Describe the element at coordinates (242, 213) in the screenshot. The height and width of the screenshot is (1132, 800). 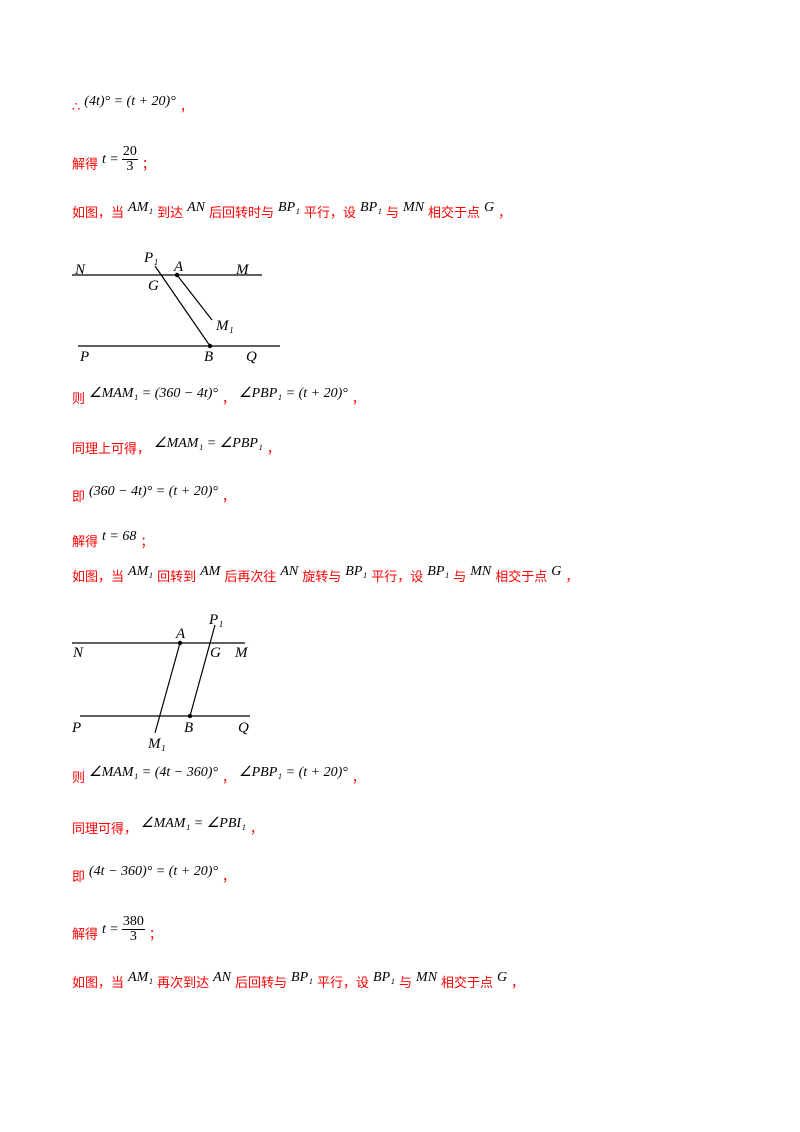
I see `text: 后回转时与` at that location.